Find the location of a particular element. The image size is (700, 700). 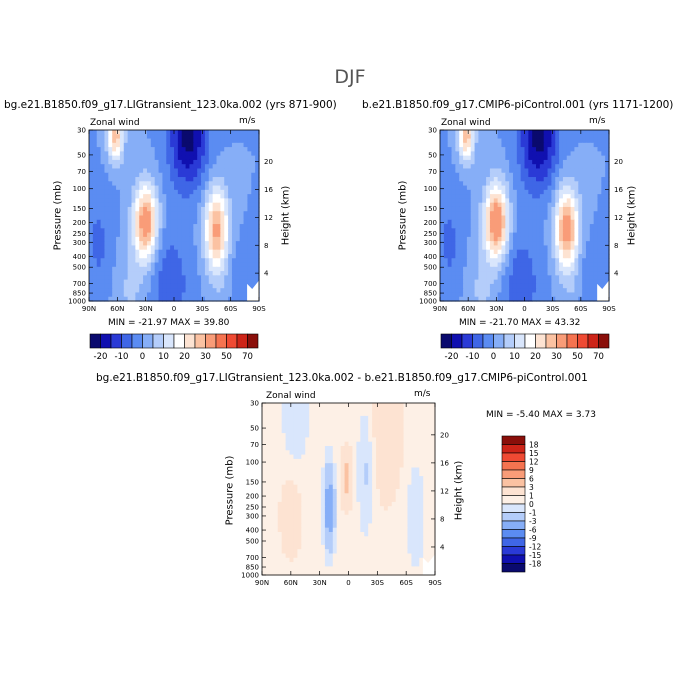

colorbar-label: -10 is located at coordinates (122, 357).